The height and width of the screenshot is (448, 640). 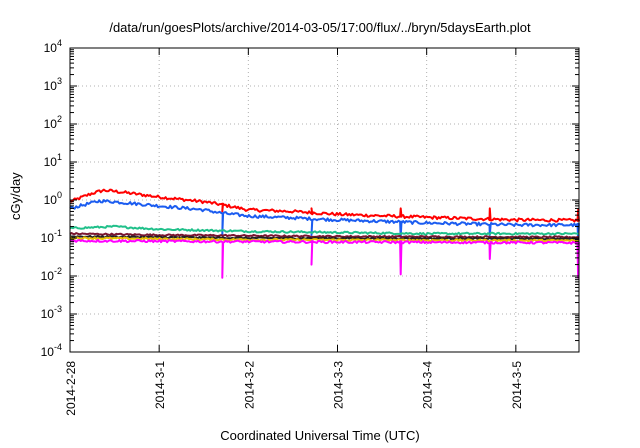 I want to click on x-tick-label: 2014-3-5, so click(x=517, y=385).